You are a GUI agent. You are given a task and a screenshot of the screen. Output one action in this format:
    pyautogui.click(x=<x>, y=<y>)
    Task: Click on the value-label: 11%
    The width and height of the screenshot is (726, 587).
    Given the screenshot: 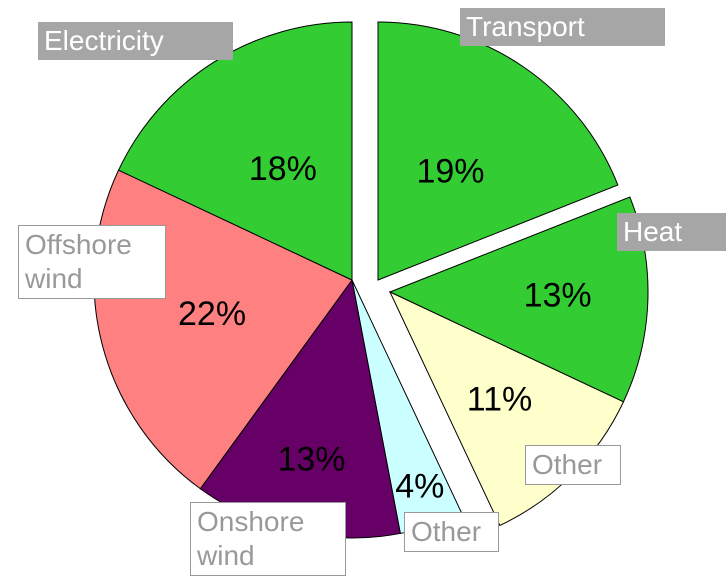 What is the action you would take?
    pyautogui.click(x=500, y=399)
    